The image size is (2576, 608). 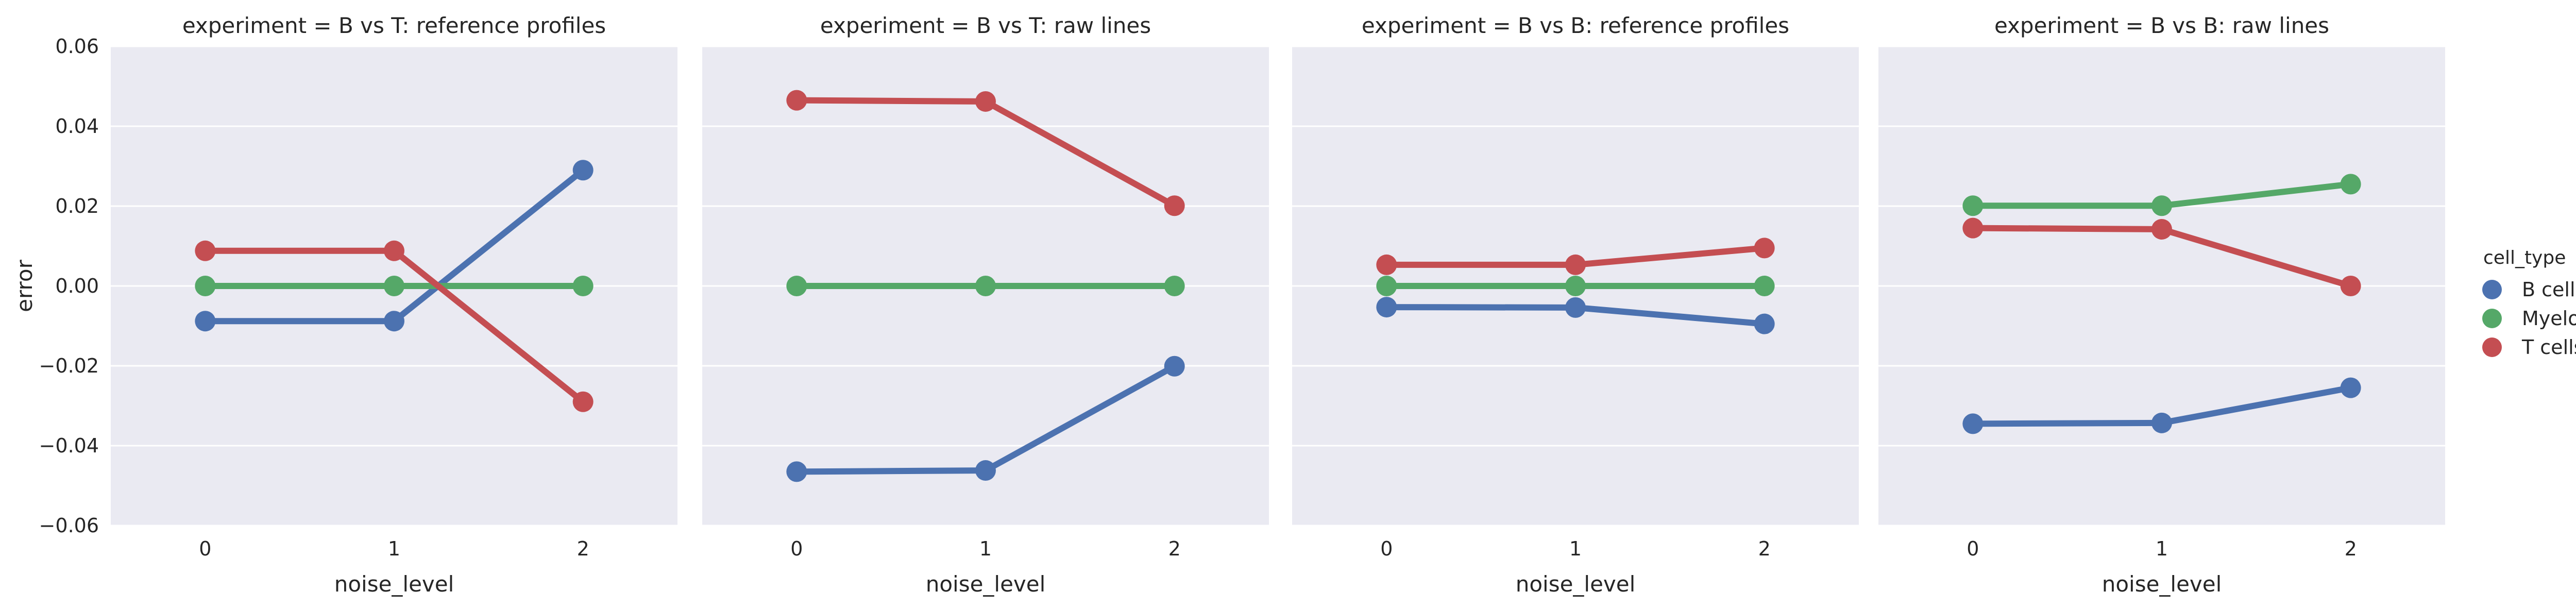 I want to click on y-axis-label: error, so click(x=24, y=285).